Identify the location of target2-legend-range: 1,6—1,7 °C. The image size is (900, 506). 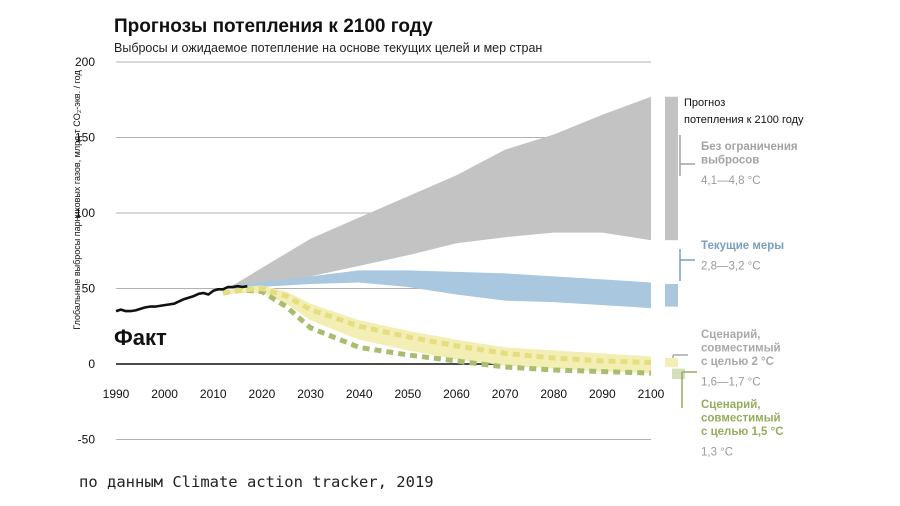
(731, 383).